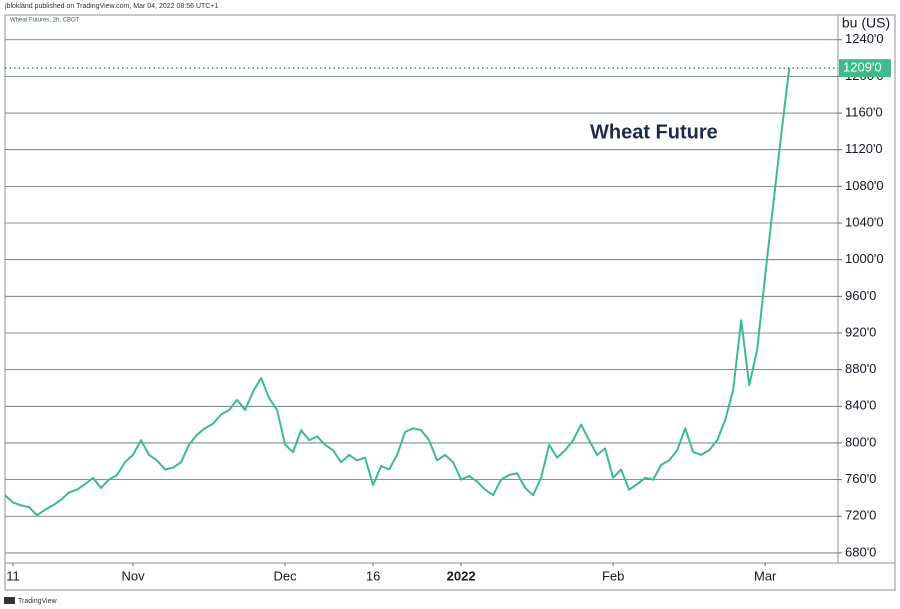  Describe the element at coordinates (613, 575) in the screenshot. I see `x-tick-label: Feb` at that location.